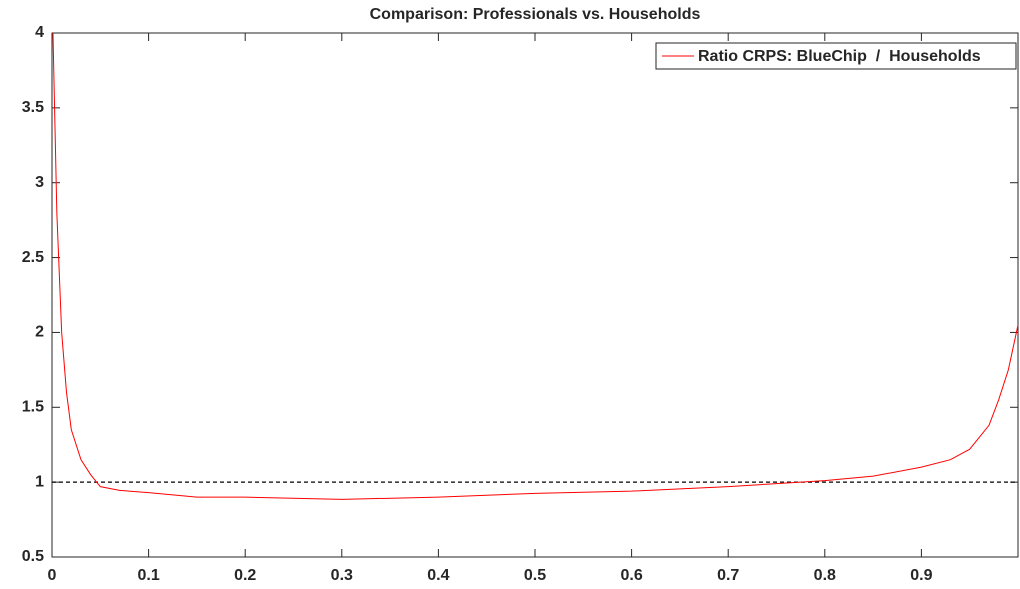 Image resolution: width=1020 pixels, height=589 pixels. What do you see at coordinates (728, 575) in the screenshot?
I see `x-tick-label: 0.7` at bounding box center [728, 575].